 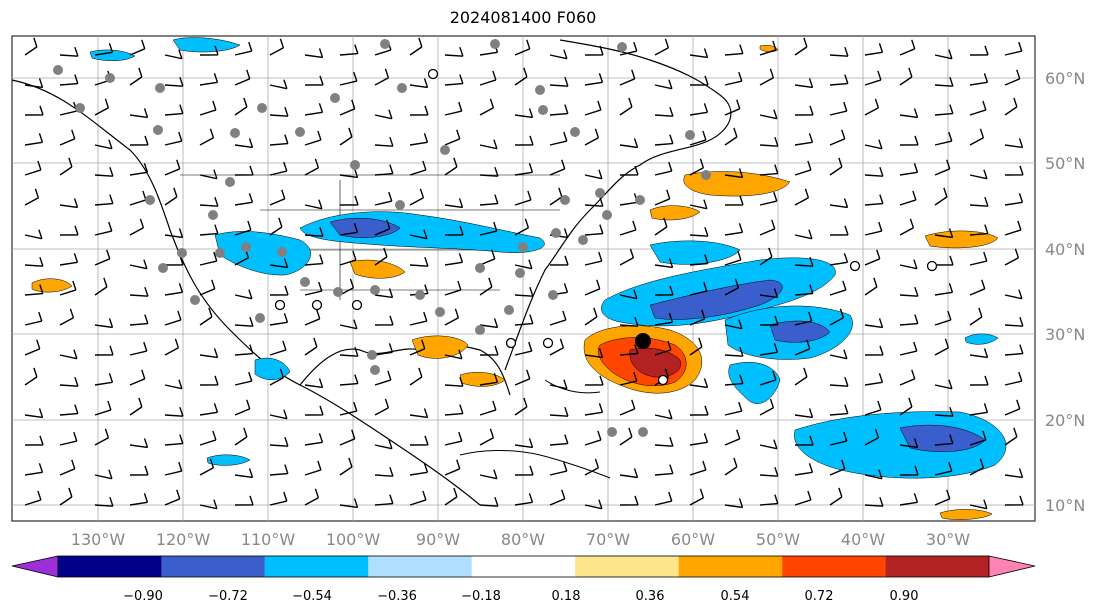 I want to click on colorbar-segment, so click(x=937, y=566).